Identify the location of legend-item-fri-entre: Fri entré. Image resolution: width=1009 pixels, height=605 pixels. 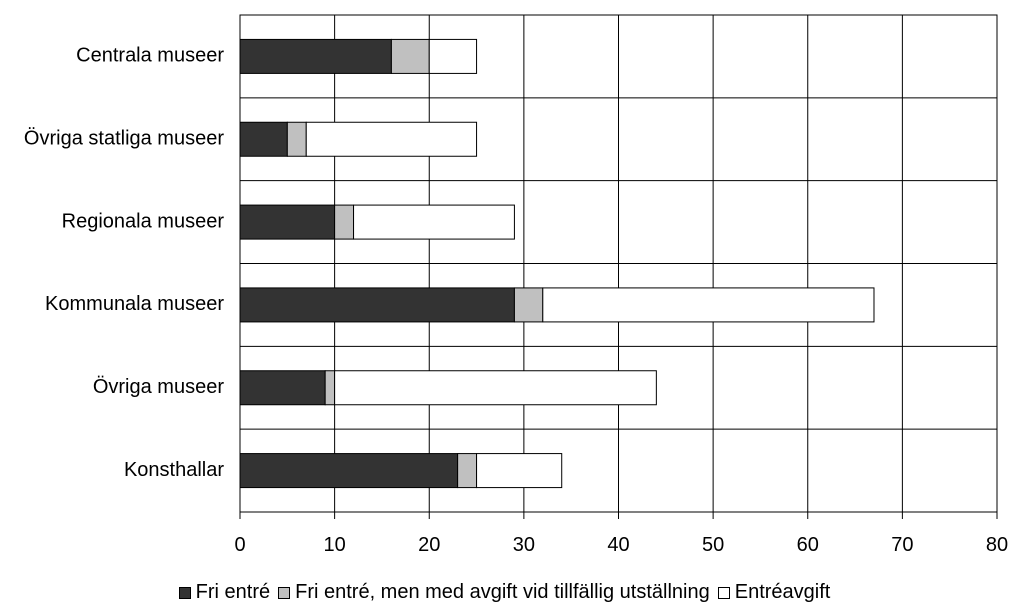
(224, 592).